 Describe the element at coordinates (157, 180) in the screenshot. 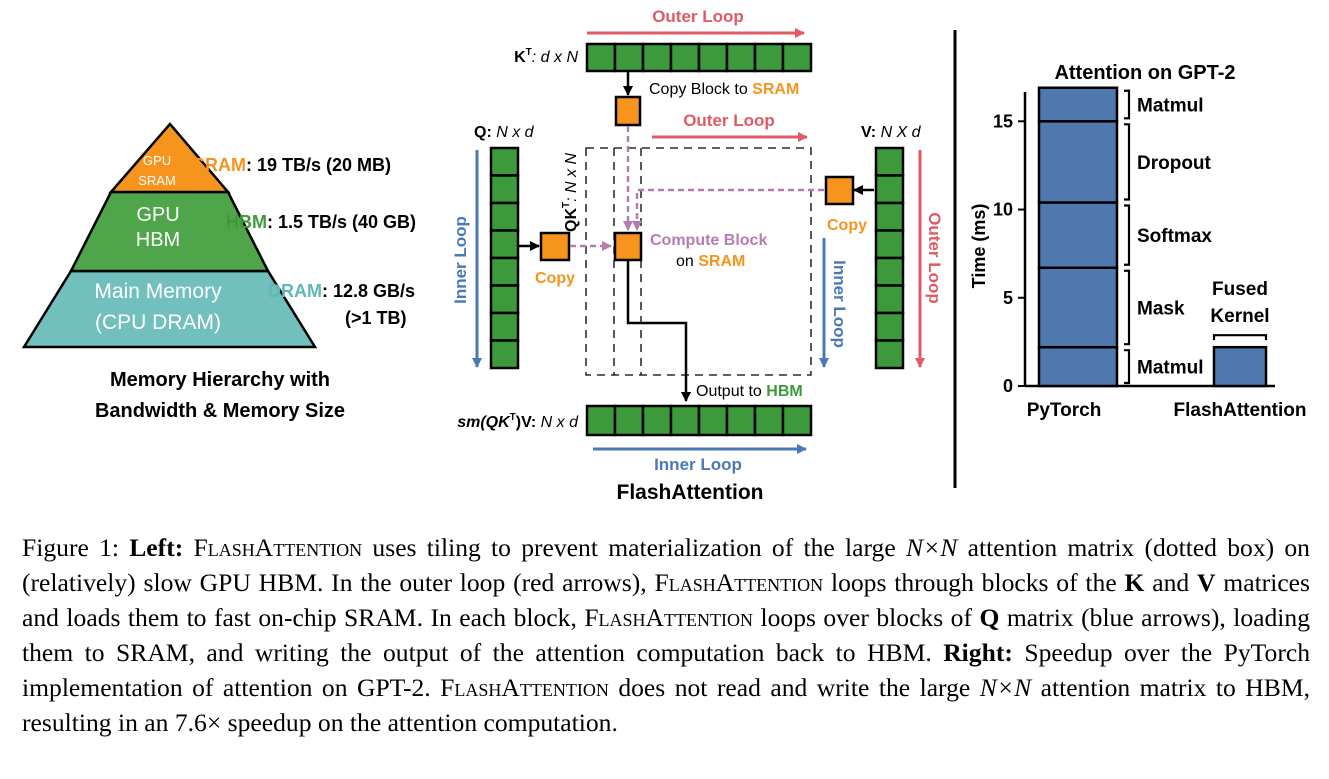

I see `pyramid-sram-line2: SRAM` at that location.